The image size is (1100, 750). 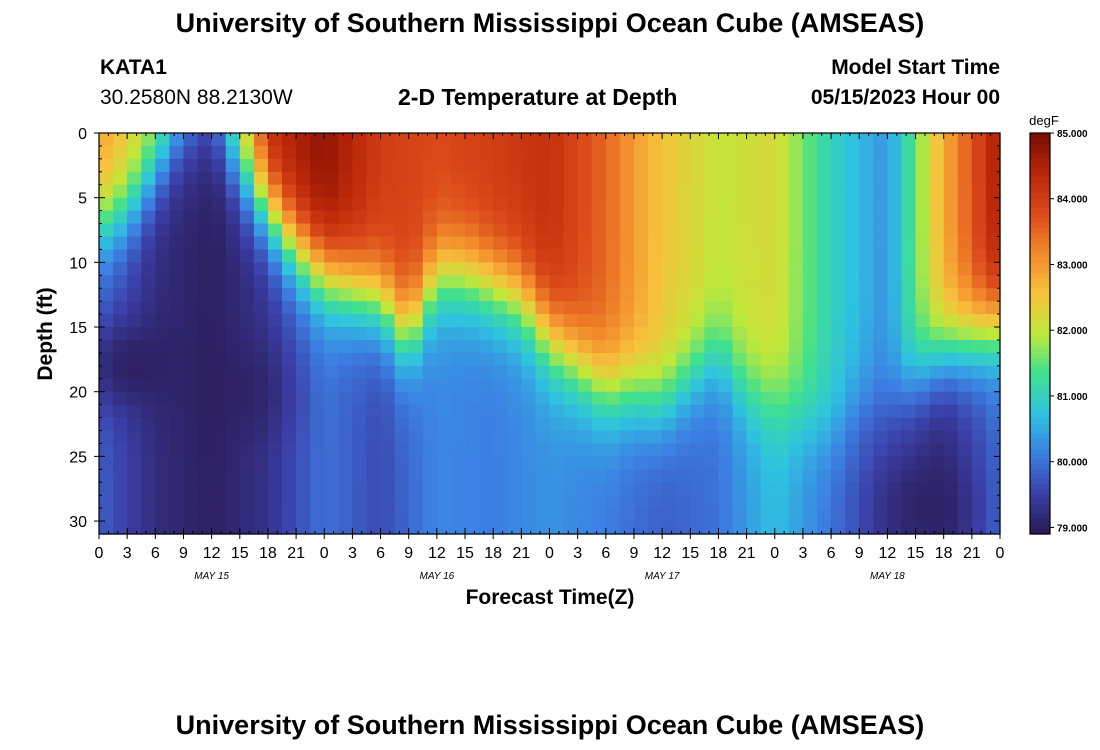 What do you see at coordinates (662, 553) in the screenshot?
I see `x-tick-label: 12` at bounding box center [662, 553].